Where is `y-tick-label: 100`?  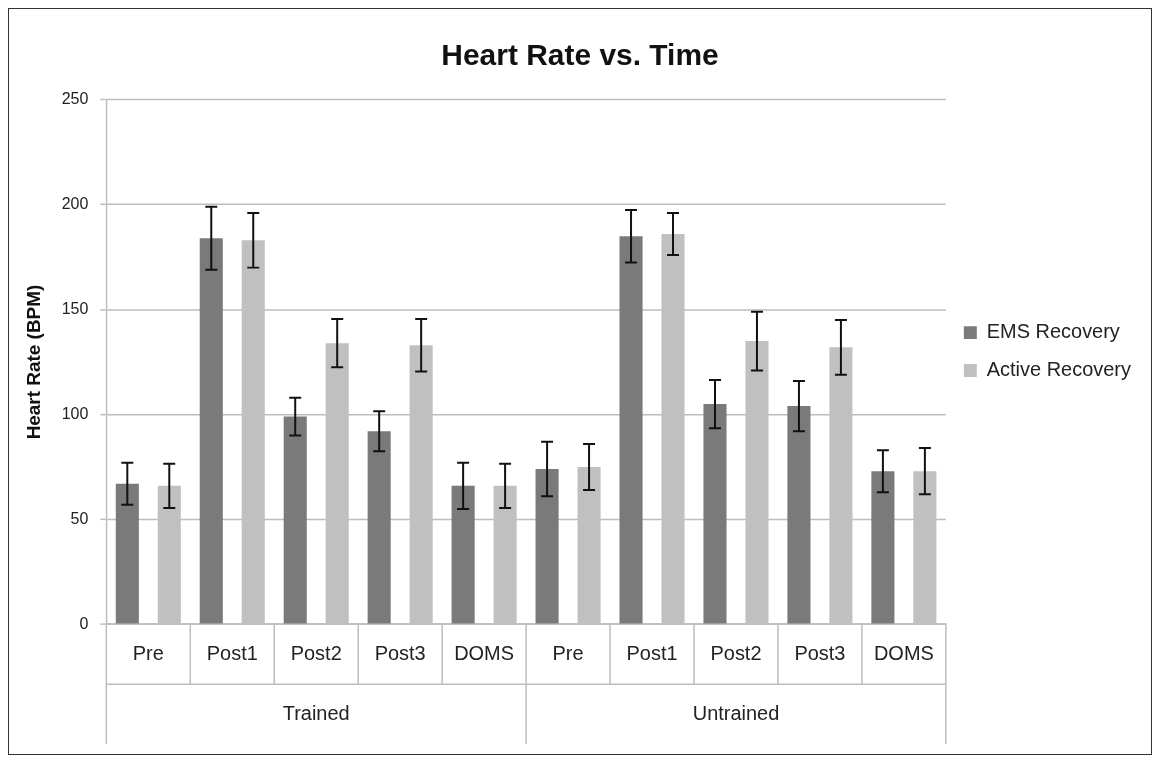 y-tick-label: 100 is located at coordinates (75, 413).